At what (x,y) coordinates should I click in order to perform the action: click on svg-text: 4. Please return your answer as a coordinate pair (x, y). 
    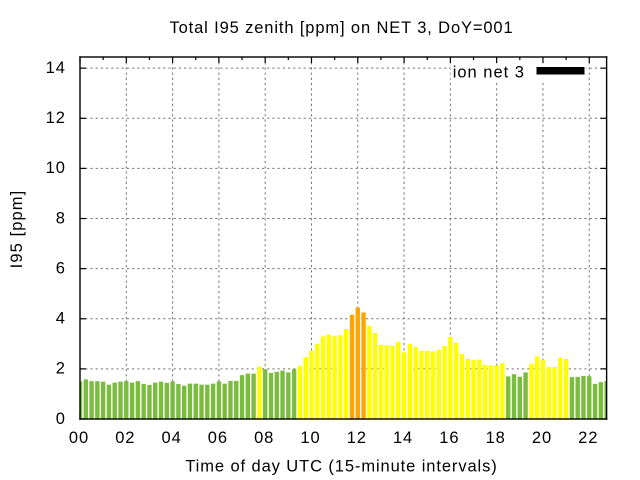
    Looking at the image, I should click on (61, 319).